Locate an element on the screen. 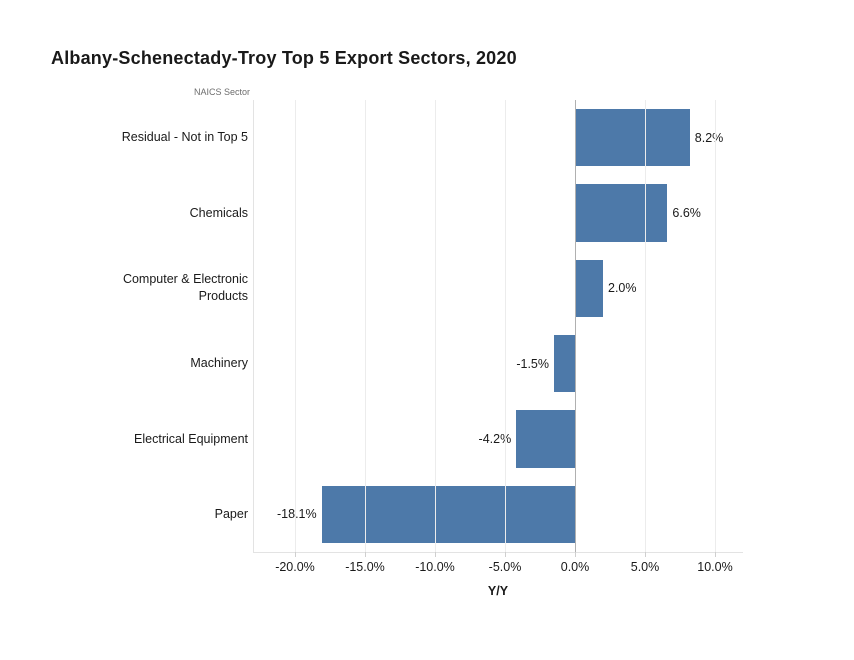 The height and width of the screenshot is (660, 854). x-axis-title: Y/Y is located at coordinates (498, 591).